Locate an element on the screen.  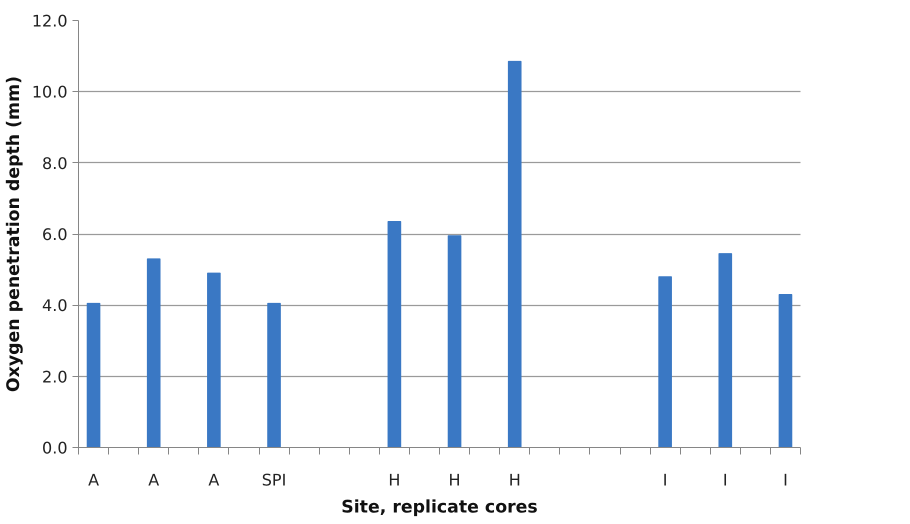
y-tick-label: 12.0 is located at coordinates (50, 21).